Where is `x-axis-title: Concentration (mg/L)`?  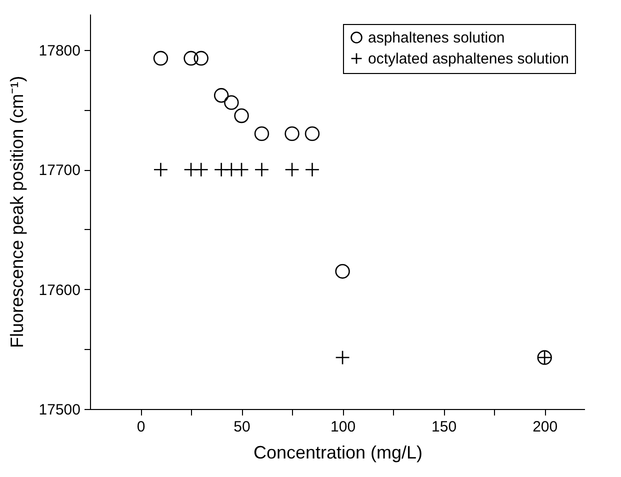
x-axis-title: Concentration (mg/L) is located at coordinates (338, 452).